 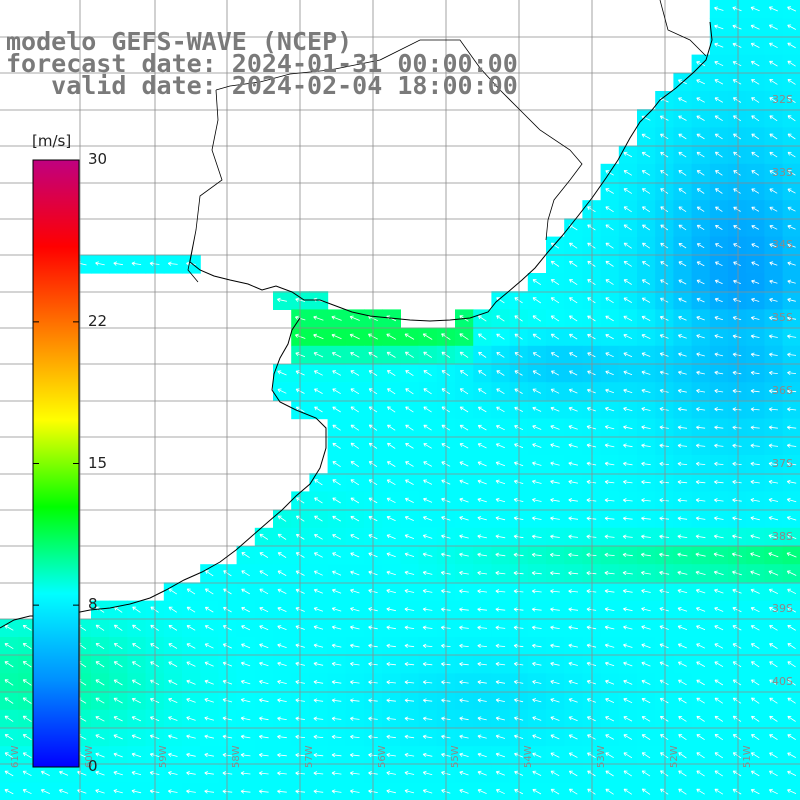 What do you see at coordinates (98, 320) in the screenshot?
I see `colorbar-tick-label: 22` at bounding box center [98, 320].